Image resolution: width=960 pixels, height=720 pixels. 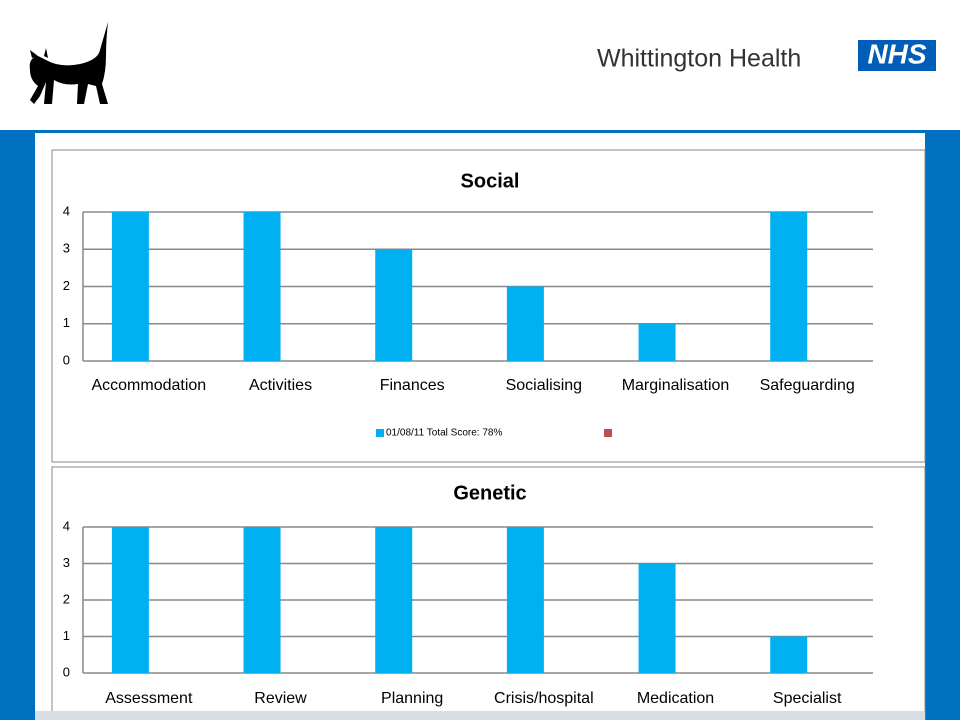 I want to click on chart-title: Genetic, so click(x=489, y=493).